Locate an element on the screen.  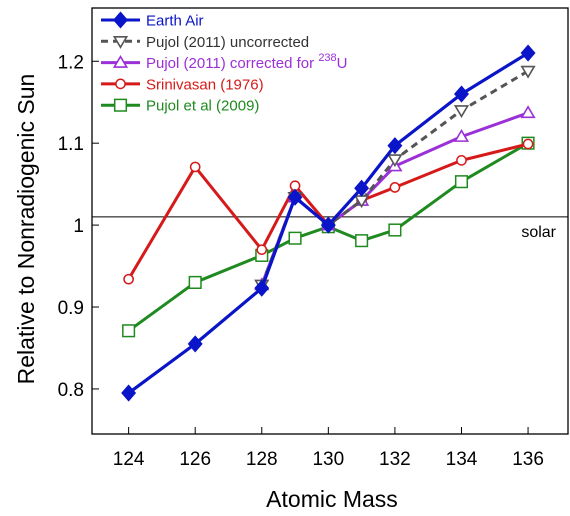
legend-label: Pujol (2011) uncorrected is located at coordinates (227, 42).